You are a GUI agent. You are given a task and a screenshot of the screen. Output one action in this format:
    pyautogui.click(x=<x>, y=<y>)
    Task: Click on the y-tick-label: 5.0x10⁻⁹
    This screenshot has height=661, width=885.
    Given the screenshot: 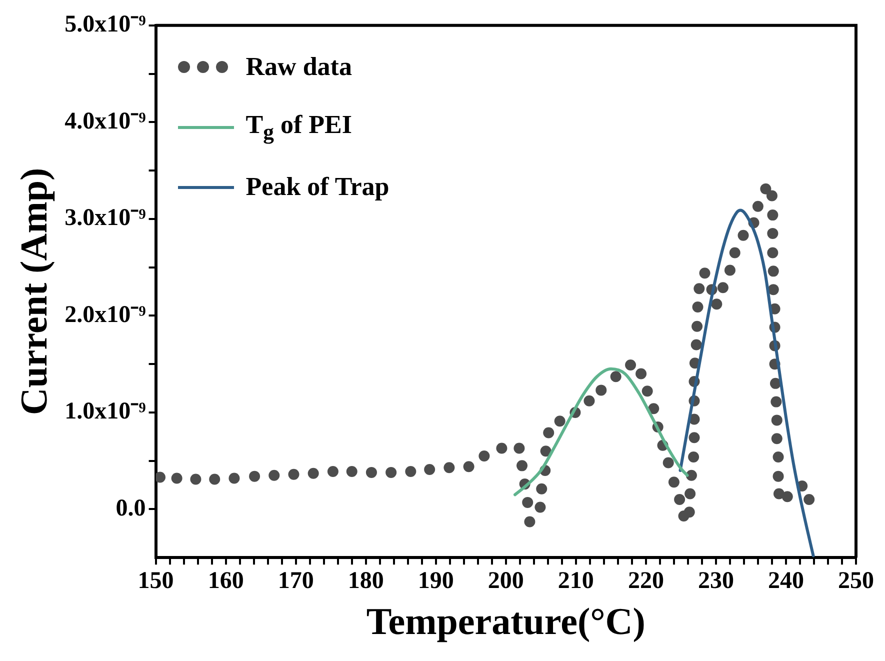 What is the action you would take?
    pyautogui.click(x=105, y=25)
    